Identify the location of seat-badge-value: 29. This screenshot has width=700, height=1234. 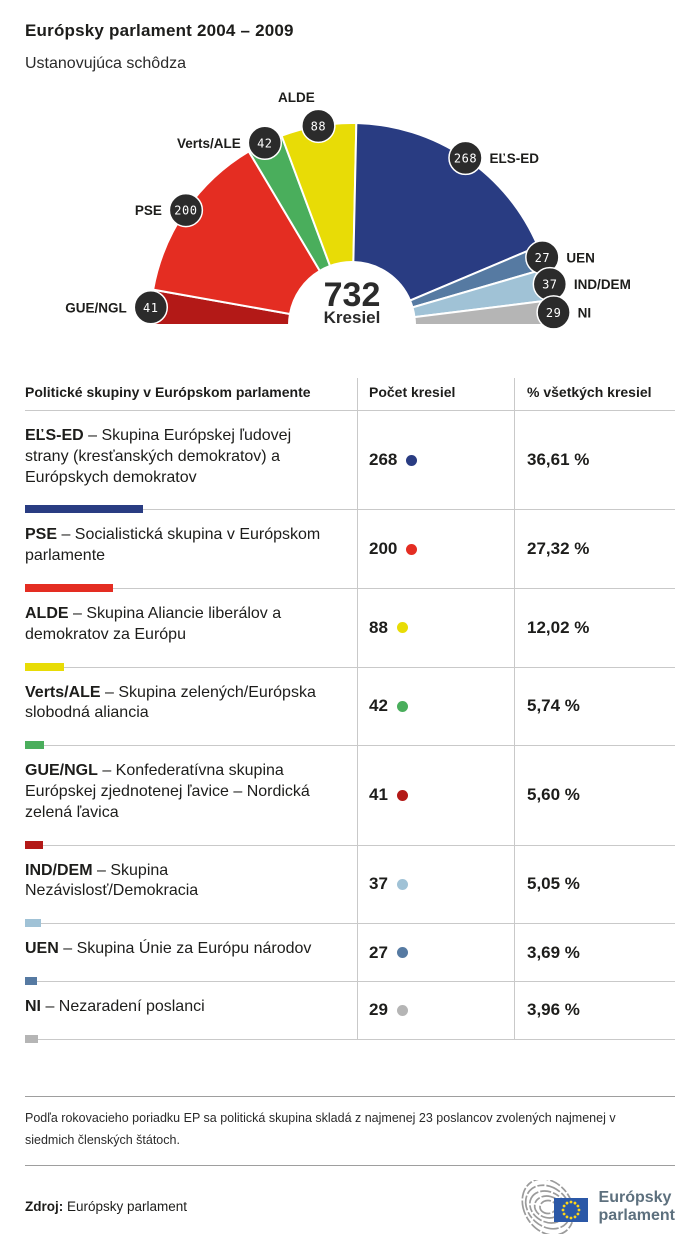
(553, 313).